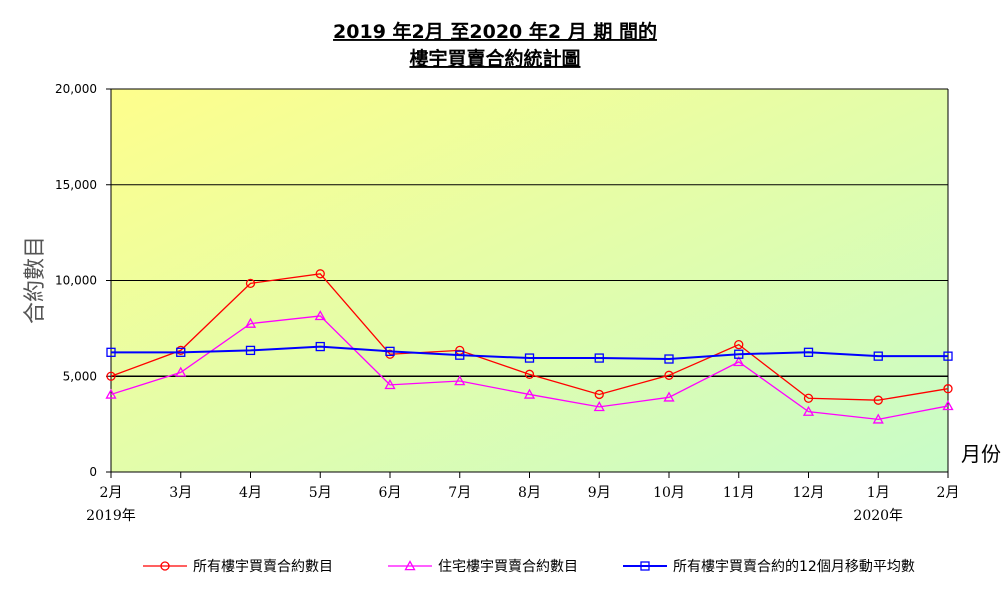  I want to click on x-tick-label-1: 3月, so click(180, 493).